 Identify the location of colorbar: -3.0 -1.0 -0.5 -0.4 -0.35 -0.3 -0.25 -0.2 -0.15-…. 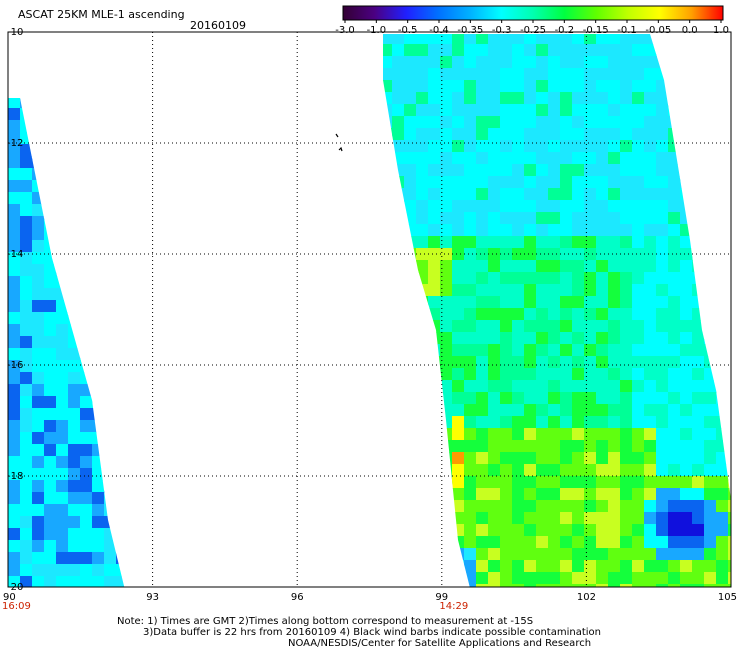
(532, 20).